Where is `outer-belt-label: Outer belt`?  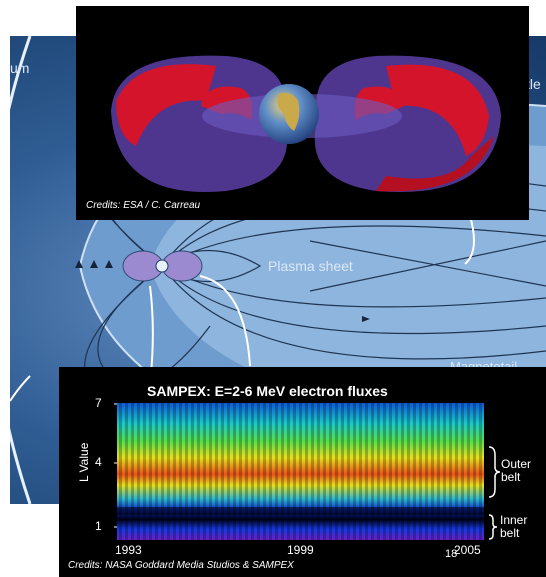
outer-belt-label: Outer belt is located at coordinates (516, 470).